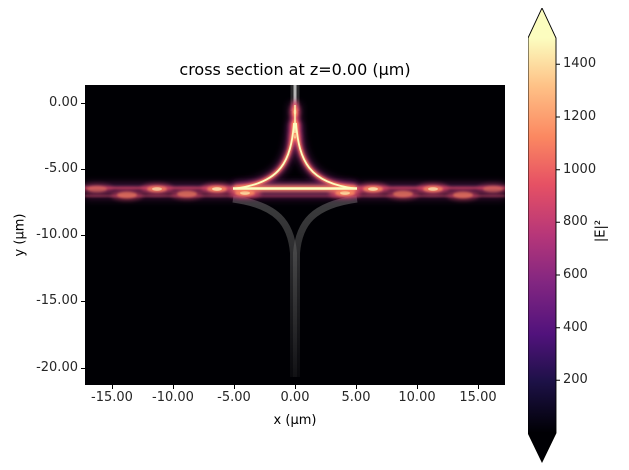 This screenshot has width=629, height=470. What do you see at coordinates (601, 231) in the screenshot?
I see `colorbar-label: |E|²` at bounding box center [601, 231].